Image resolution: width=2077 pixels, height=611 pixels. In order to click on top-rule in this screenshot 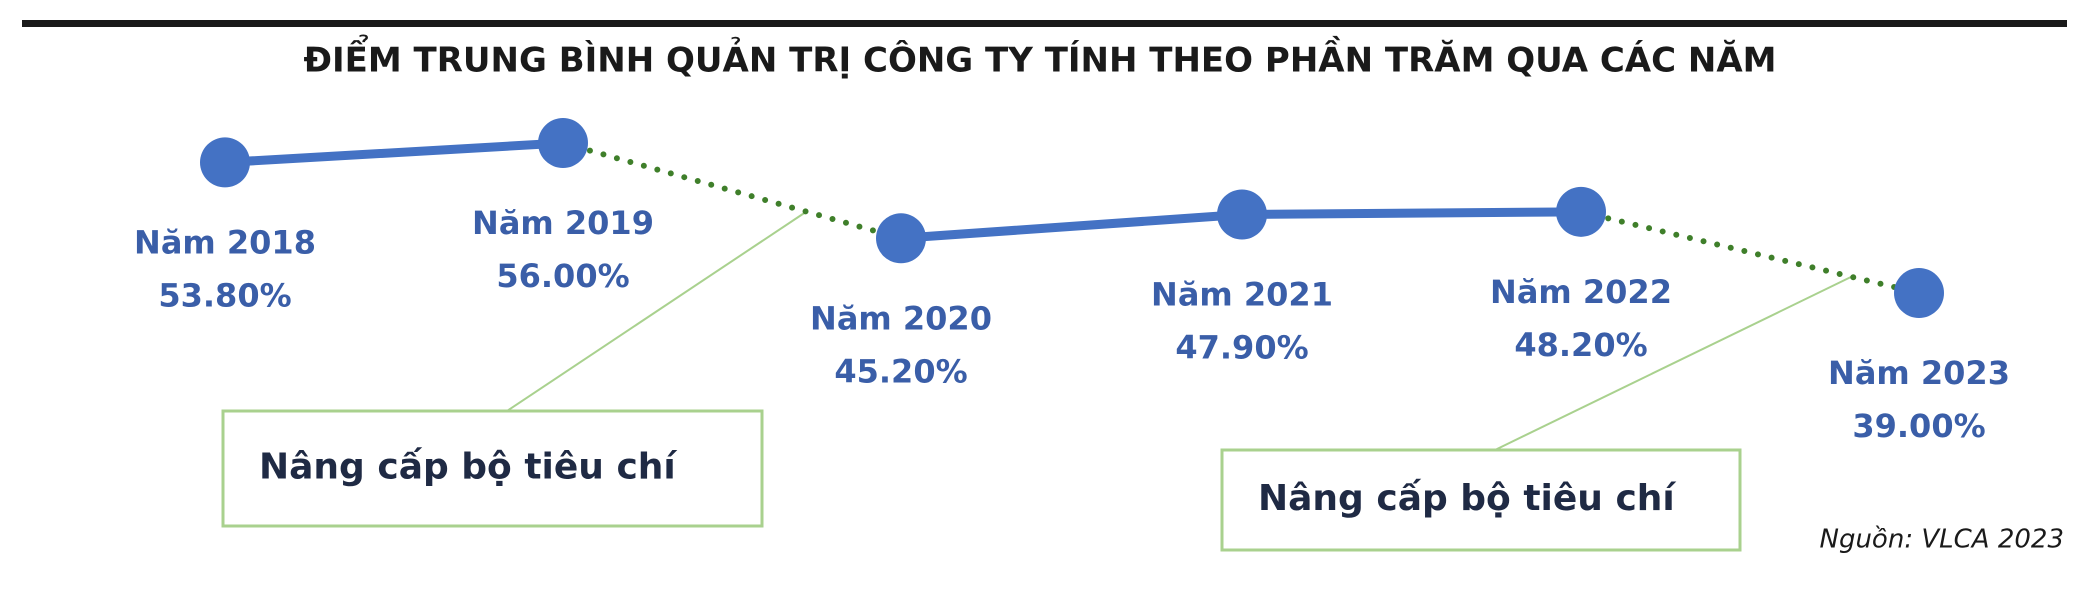, I will do `click(1044, 23)`.